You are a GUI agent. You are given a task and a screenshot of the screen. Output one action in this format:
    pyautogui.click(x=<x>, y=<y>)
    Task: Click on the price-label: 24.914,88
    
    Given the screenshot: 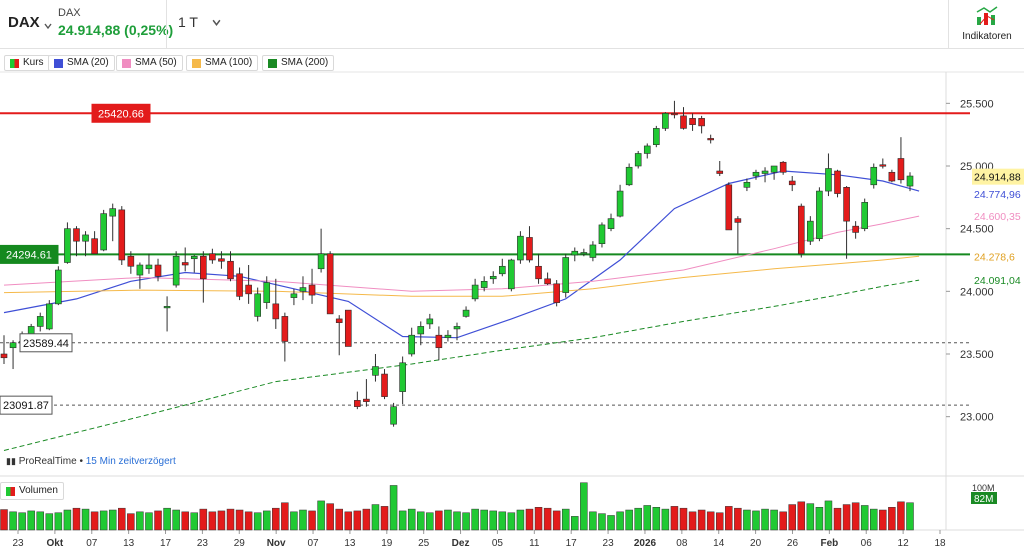 What is the action you would take?
    pyautogui.click(x=997, y=178)
    